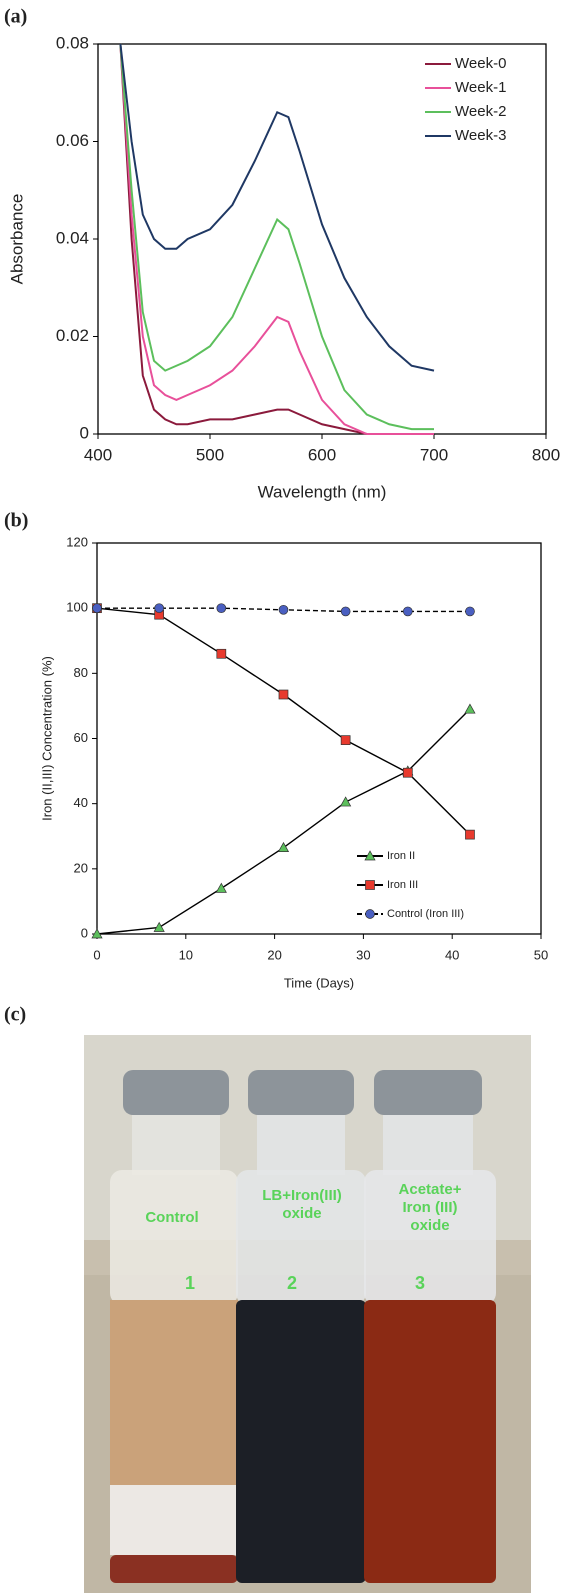  What do you see at coordinates (541, 954) in the screenshot?
I see `x-tick-label: 50` at bounding box center [541, 954].